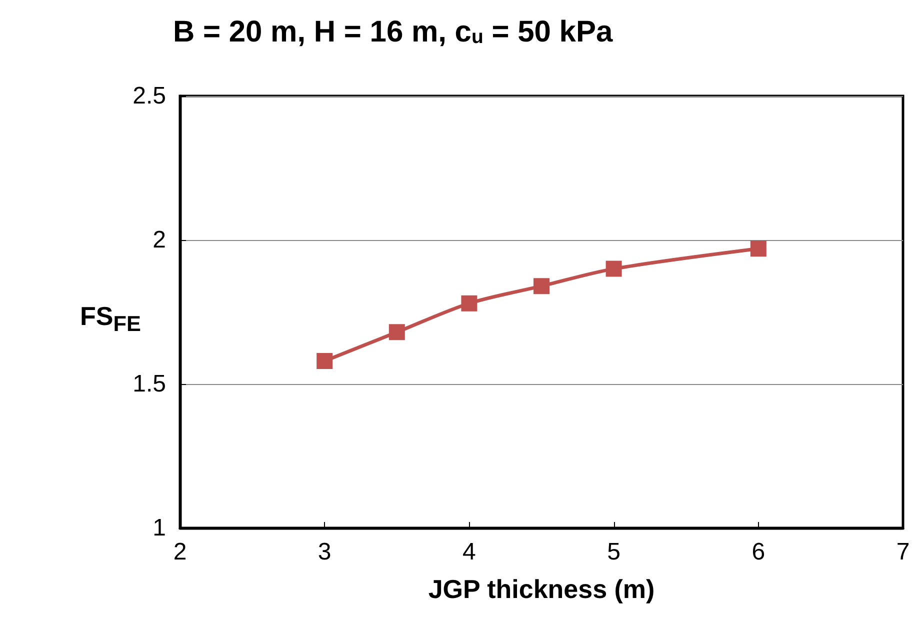 Image resolution: width=921 pixels, height=644 pixels. What do you see at coordinates (613, 552) in the screenshot?
I see `x-tick-label: 5` at bounding box center [613, 552].